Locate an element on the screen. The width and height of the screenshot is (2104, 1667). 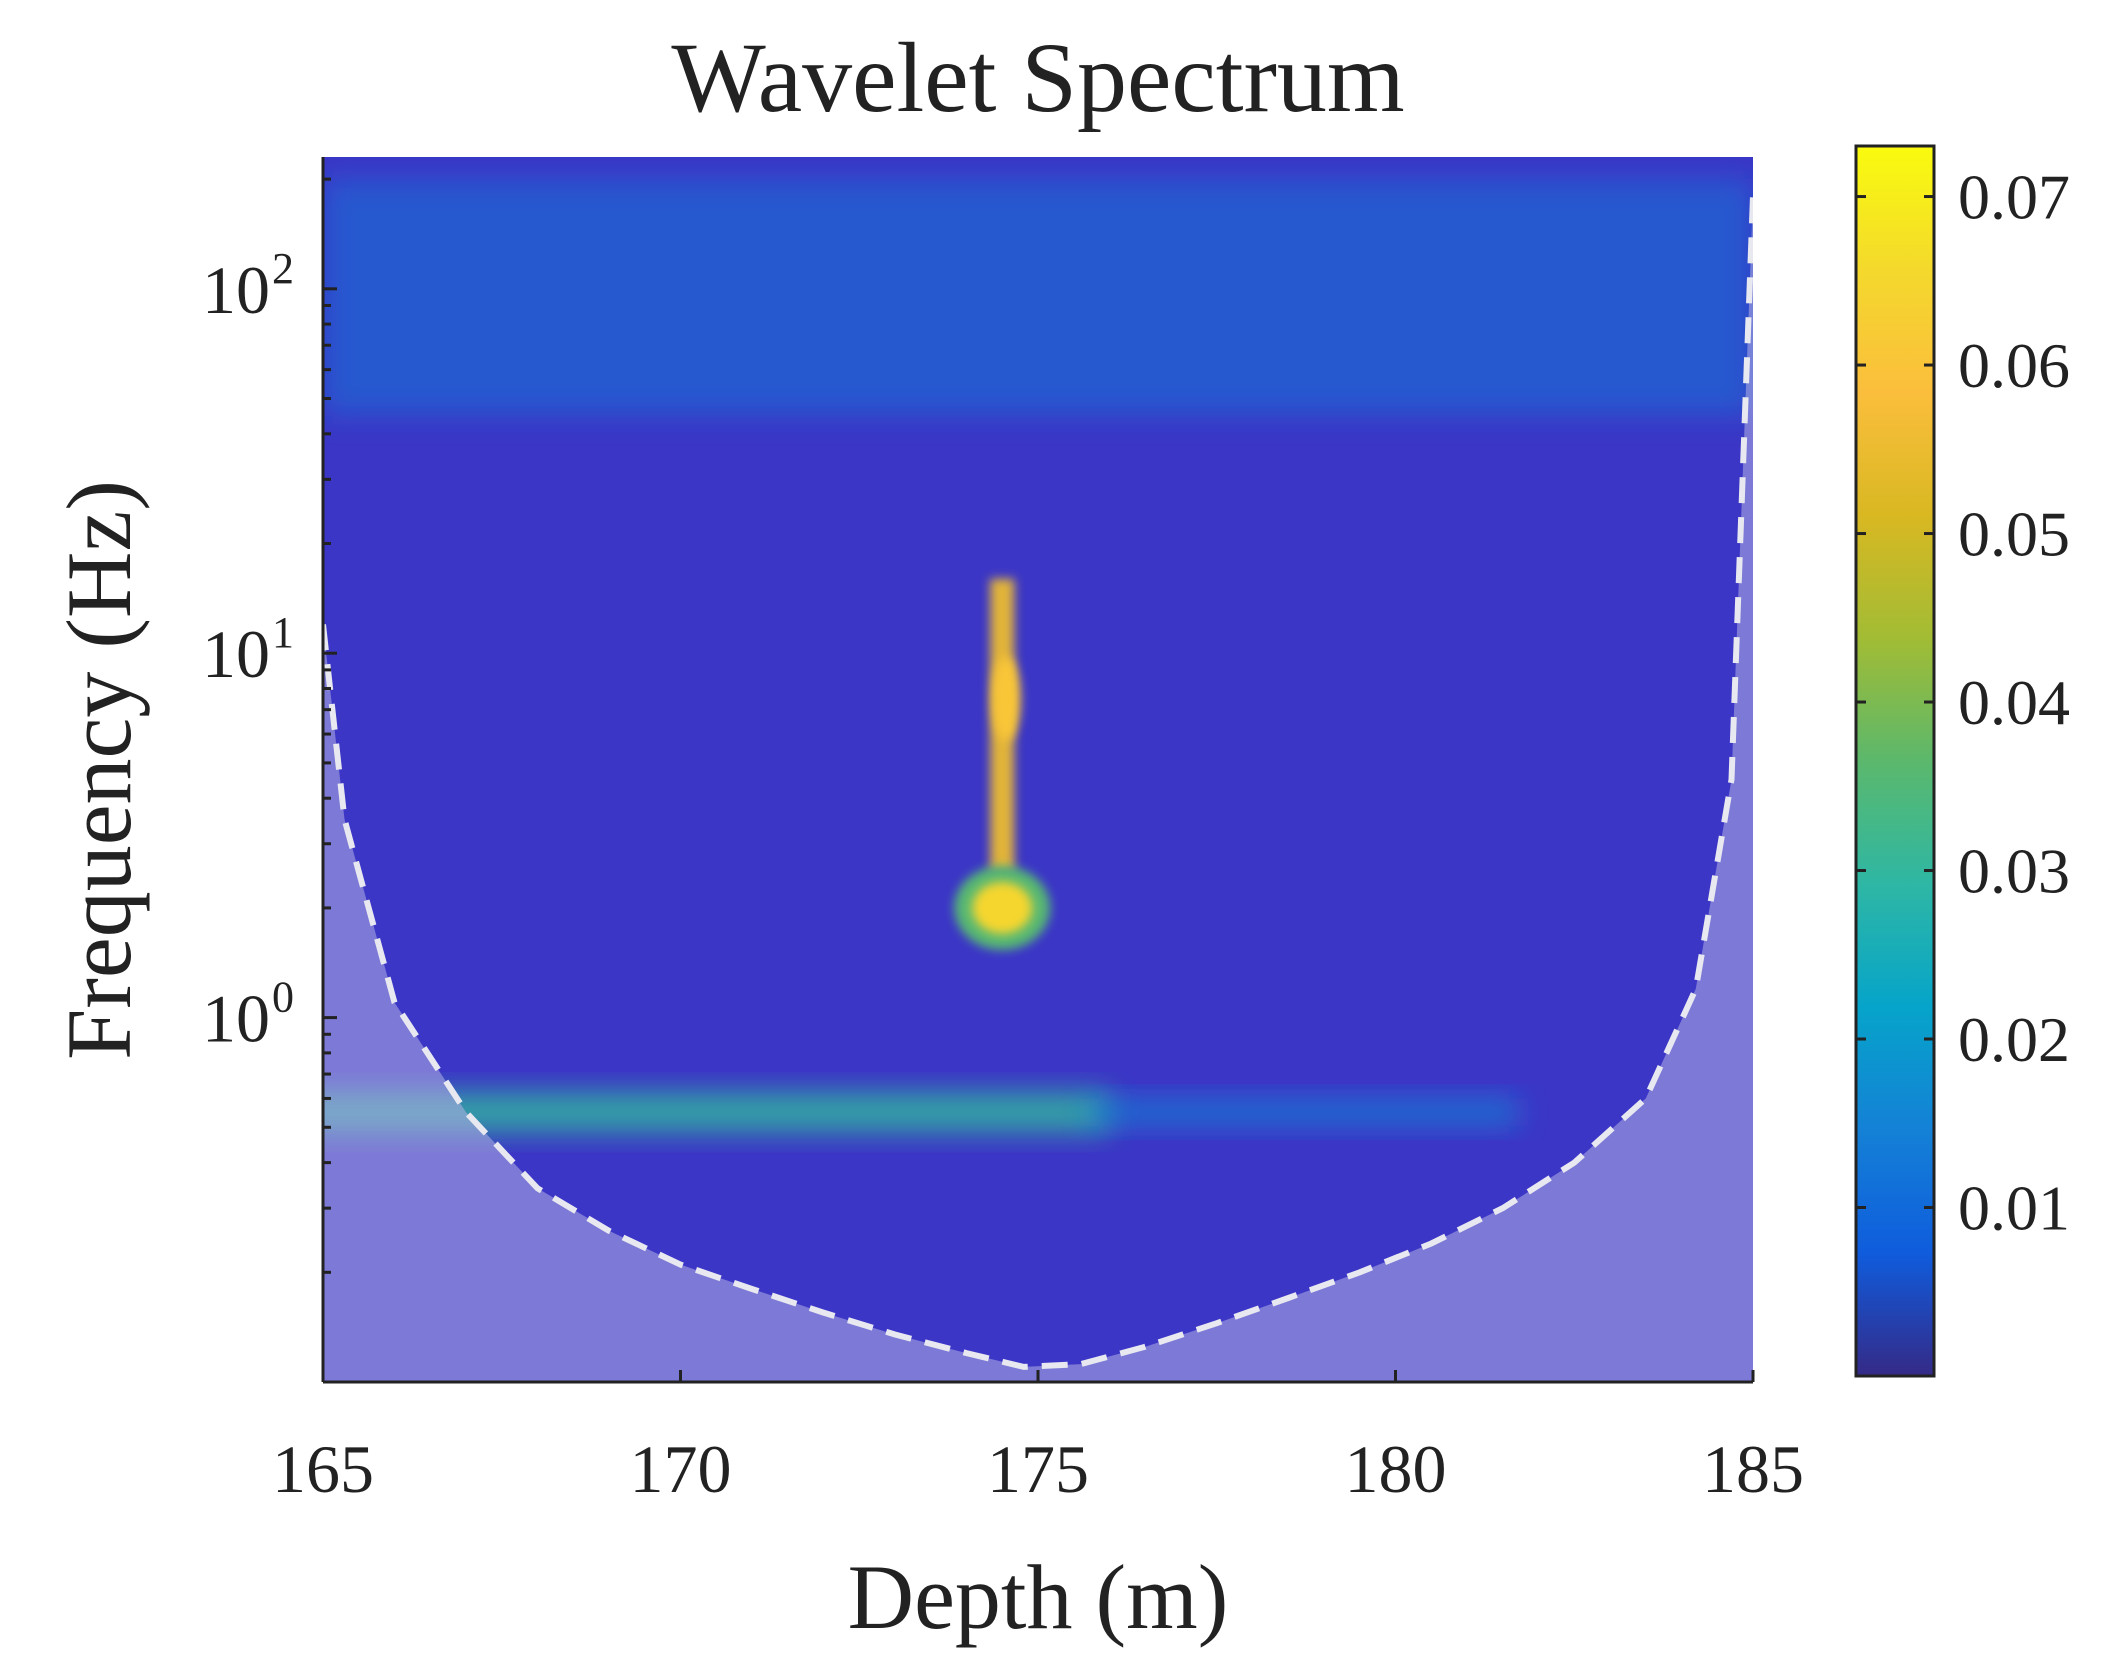
y-axis-label: Frequency (Hz) is located at coordinates (99, 770).